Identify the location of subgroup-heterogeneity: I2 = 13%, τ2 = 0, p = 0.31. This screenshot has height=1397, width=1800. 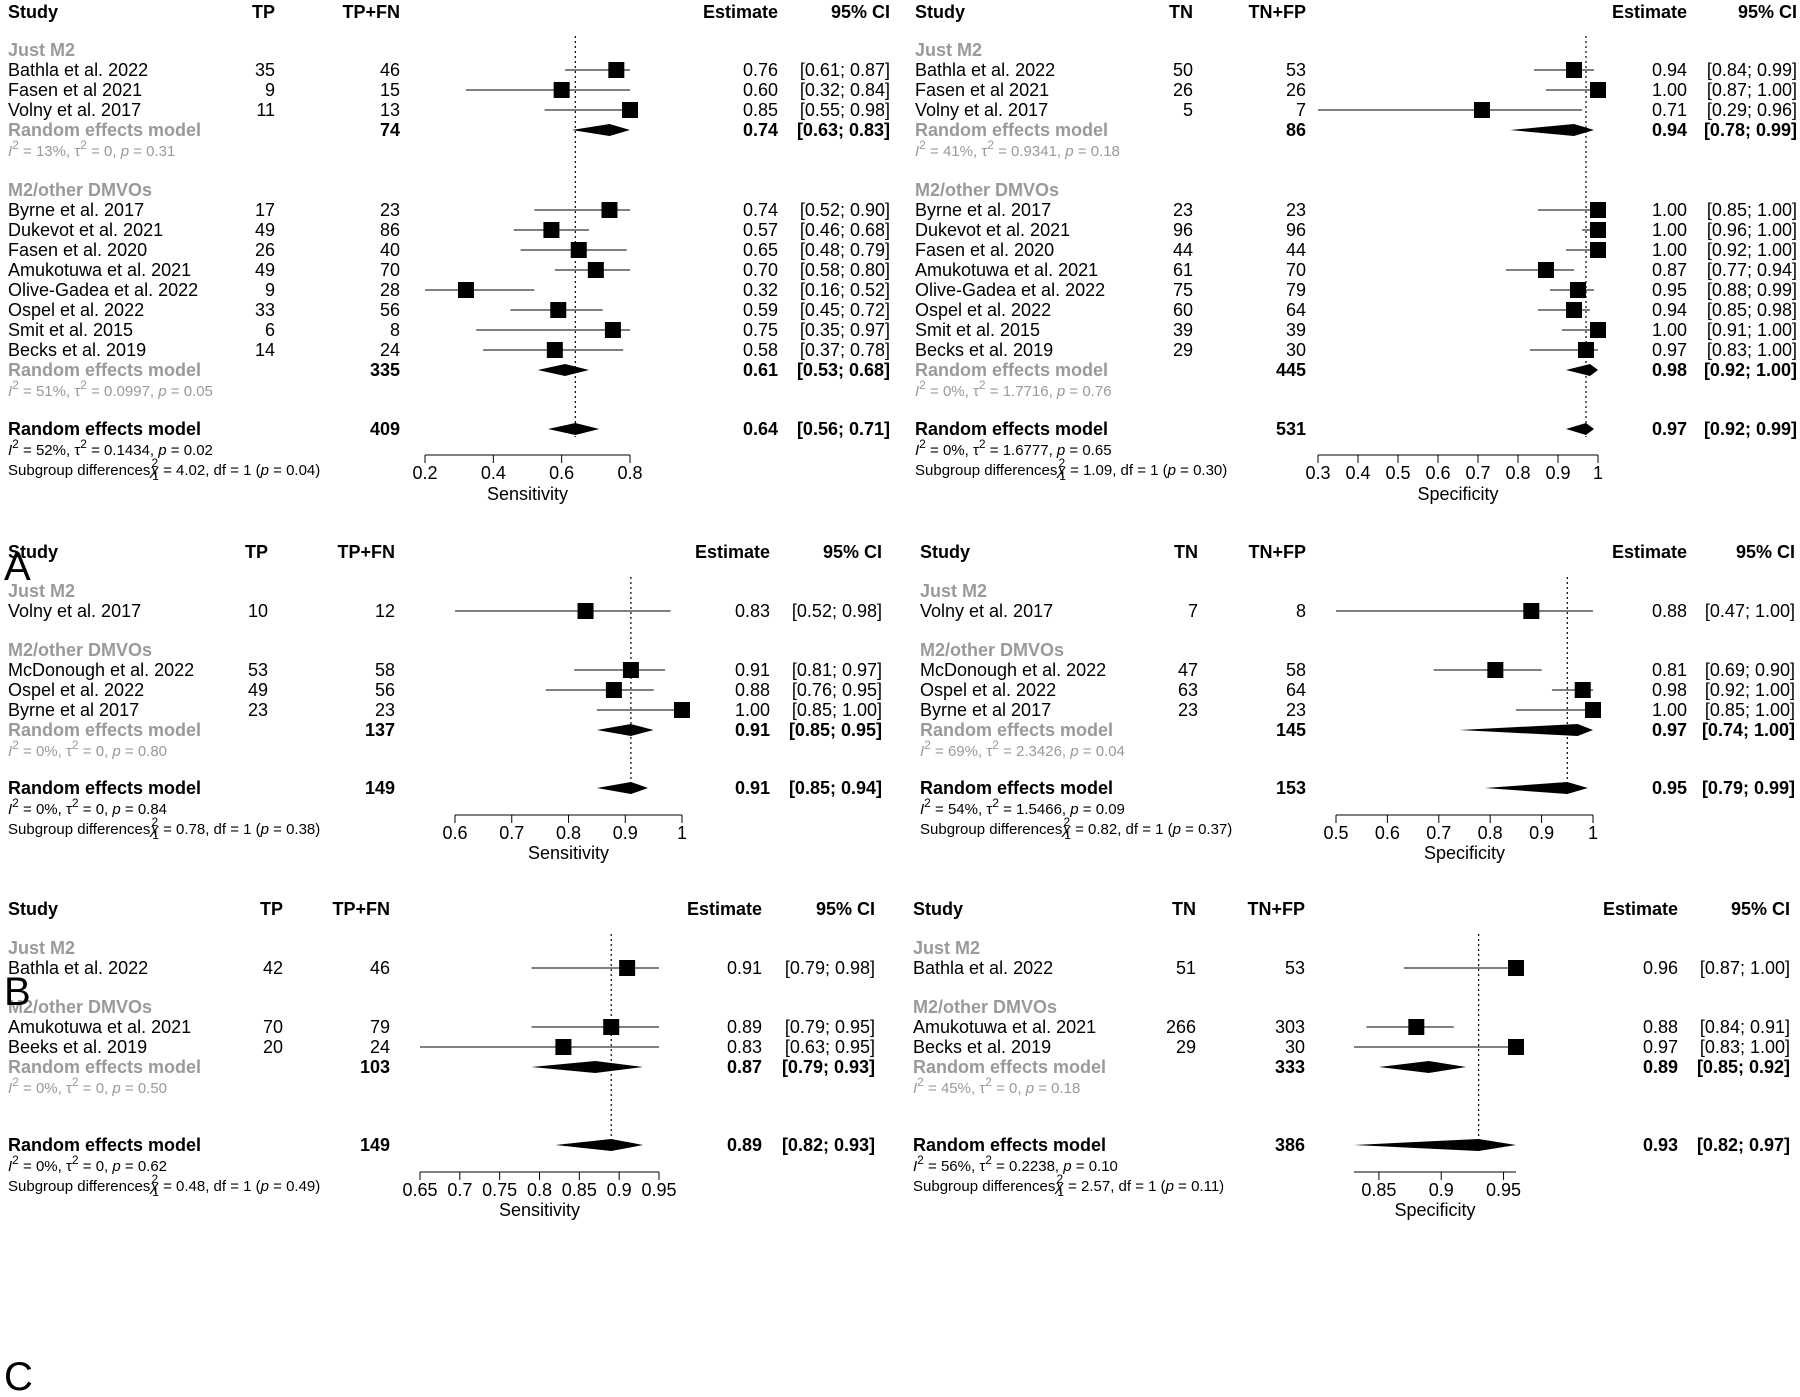
(91, 149).